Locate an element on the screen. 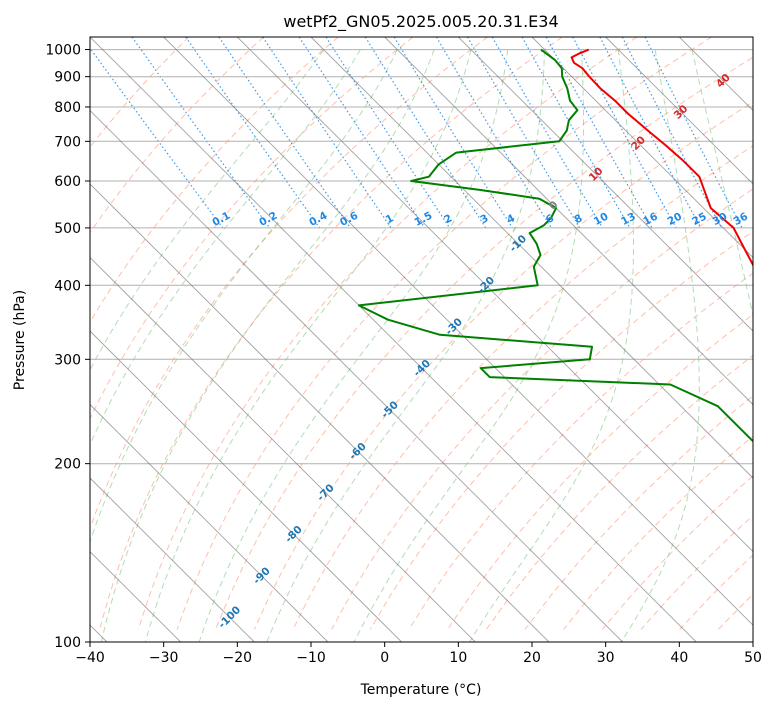 The height and width of the screenshot is (712, 775). y-tick-label: 700 is located at coordinates (67, 142).